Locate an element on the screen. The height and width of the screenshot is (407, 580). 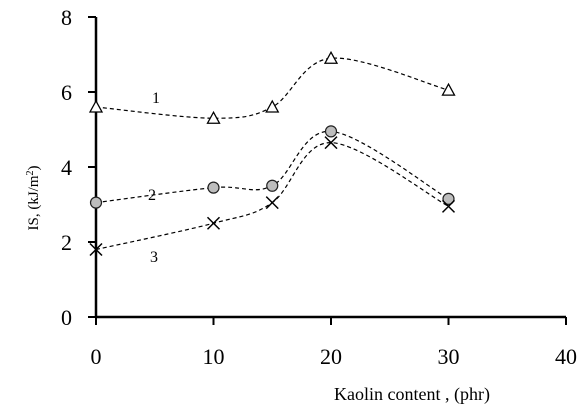
series-1: 1 is located at coordinates (272, 87).